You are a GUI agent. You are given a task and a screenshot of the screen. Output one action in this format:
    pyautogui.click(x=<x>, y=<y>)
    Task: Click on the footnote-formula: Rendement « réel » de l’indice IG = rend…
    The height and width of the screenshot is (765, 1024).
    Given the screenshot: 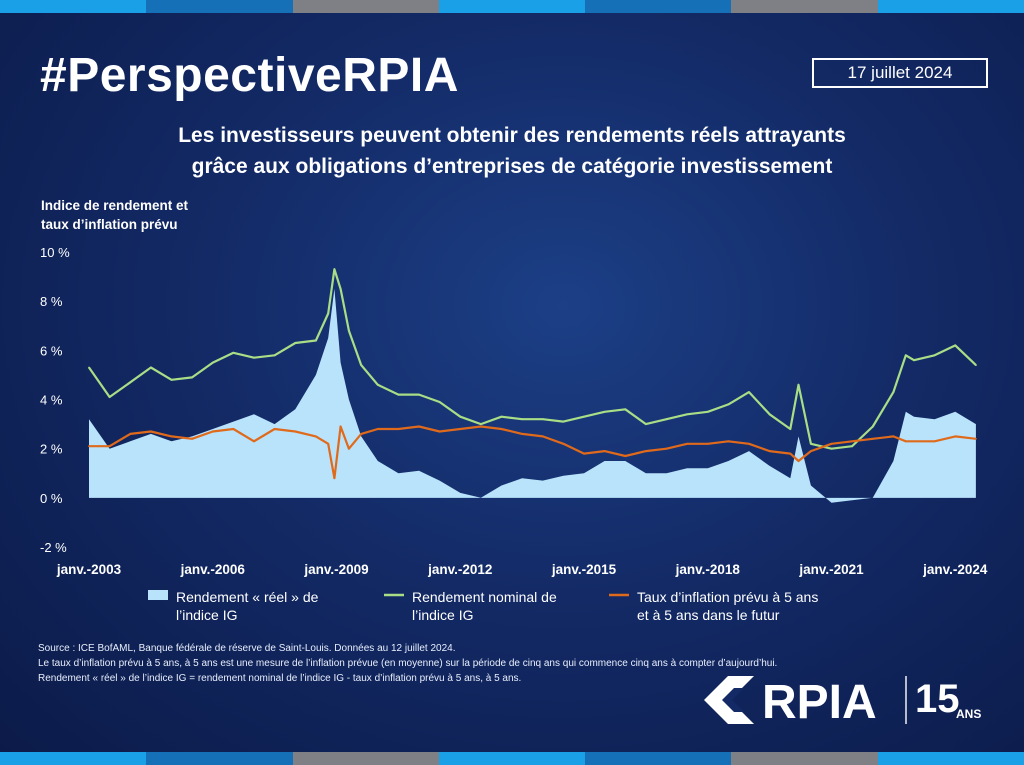 What is the action you would take?
    pyautogui.click(x=280, y=678)
    